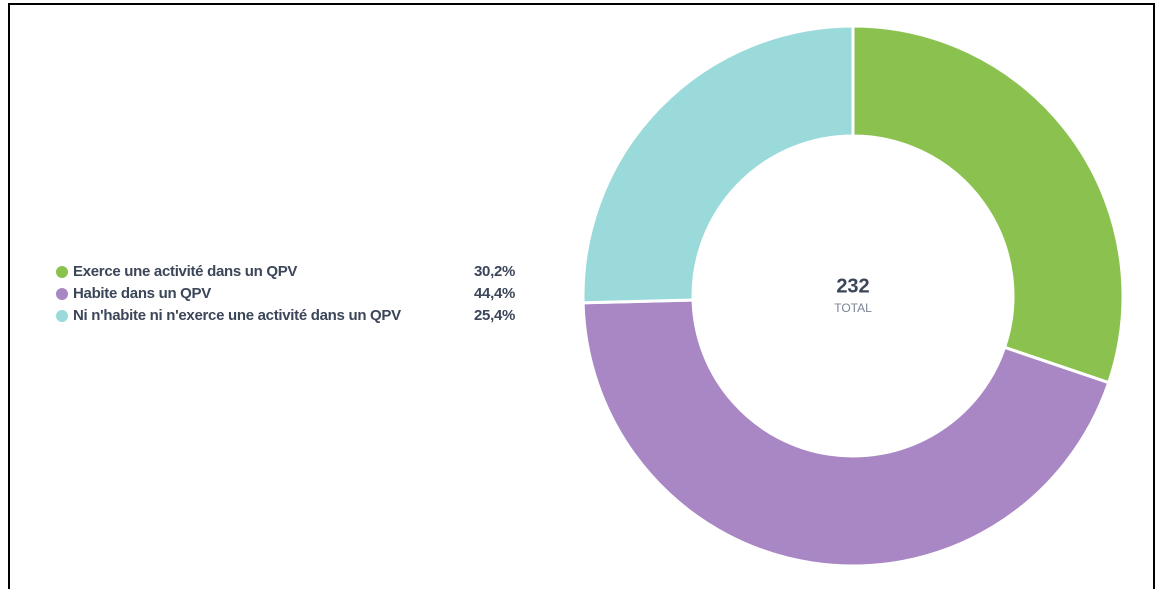 The width and height of the screenshot is (1159, 589). What do you see at coordinates (494, 315) in the screenshot?
I see `legend-value: 25,4%` at bounding box center [494, 315].